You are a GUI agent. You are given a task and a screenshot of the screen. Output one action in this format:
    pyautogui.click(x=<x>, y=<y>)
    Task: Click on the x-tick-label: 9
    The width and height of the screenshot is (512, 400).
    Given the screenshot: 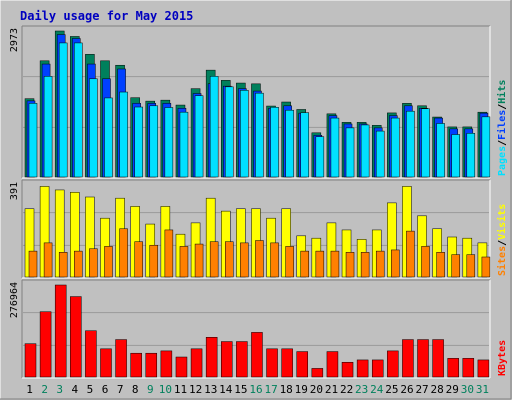 What is the action you would take?
    pyautogui.click(x=150, y=389)
    